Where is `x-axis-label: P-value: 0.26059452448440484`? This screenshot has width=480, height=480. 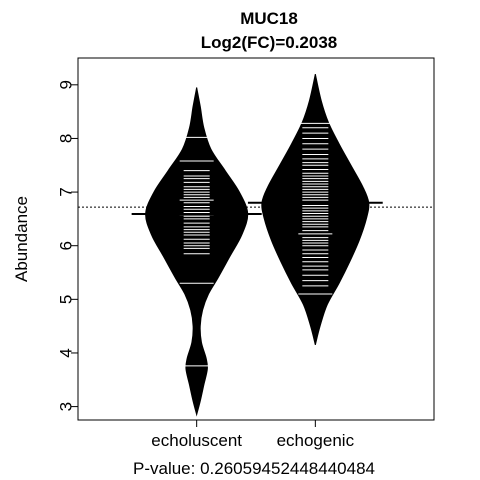
x-axis-label: P-value: 0.26059452448440484 is located at coordinates (254, 468).